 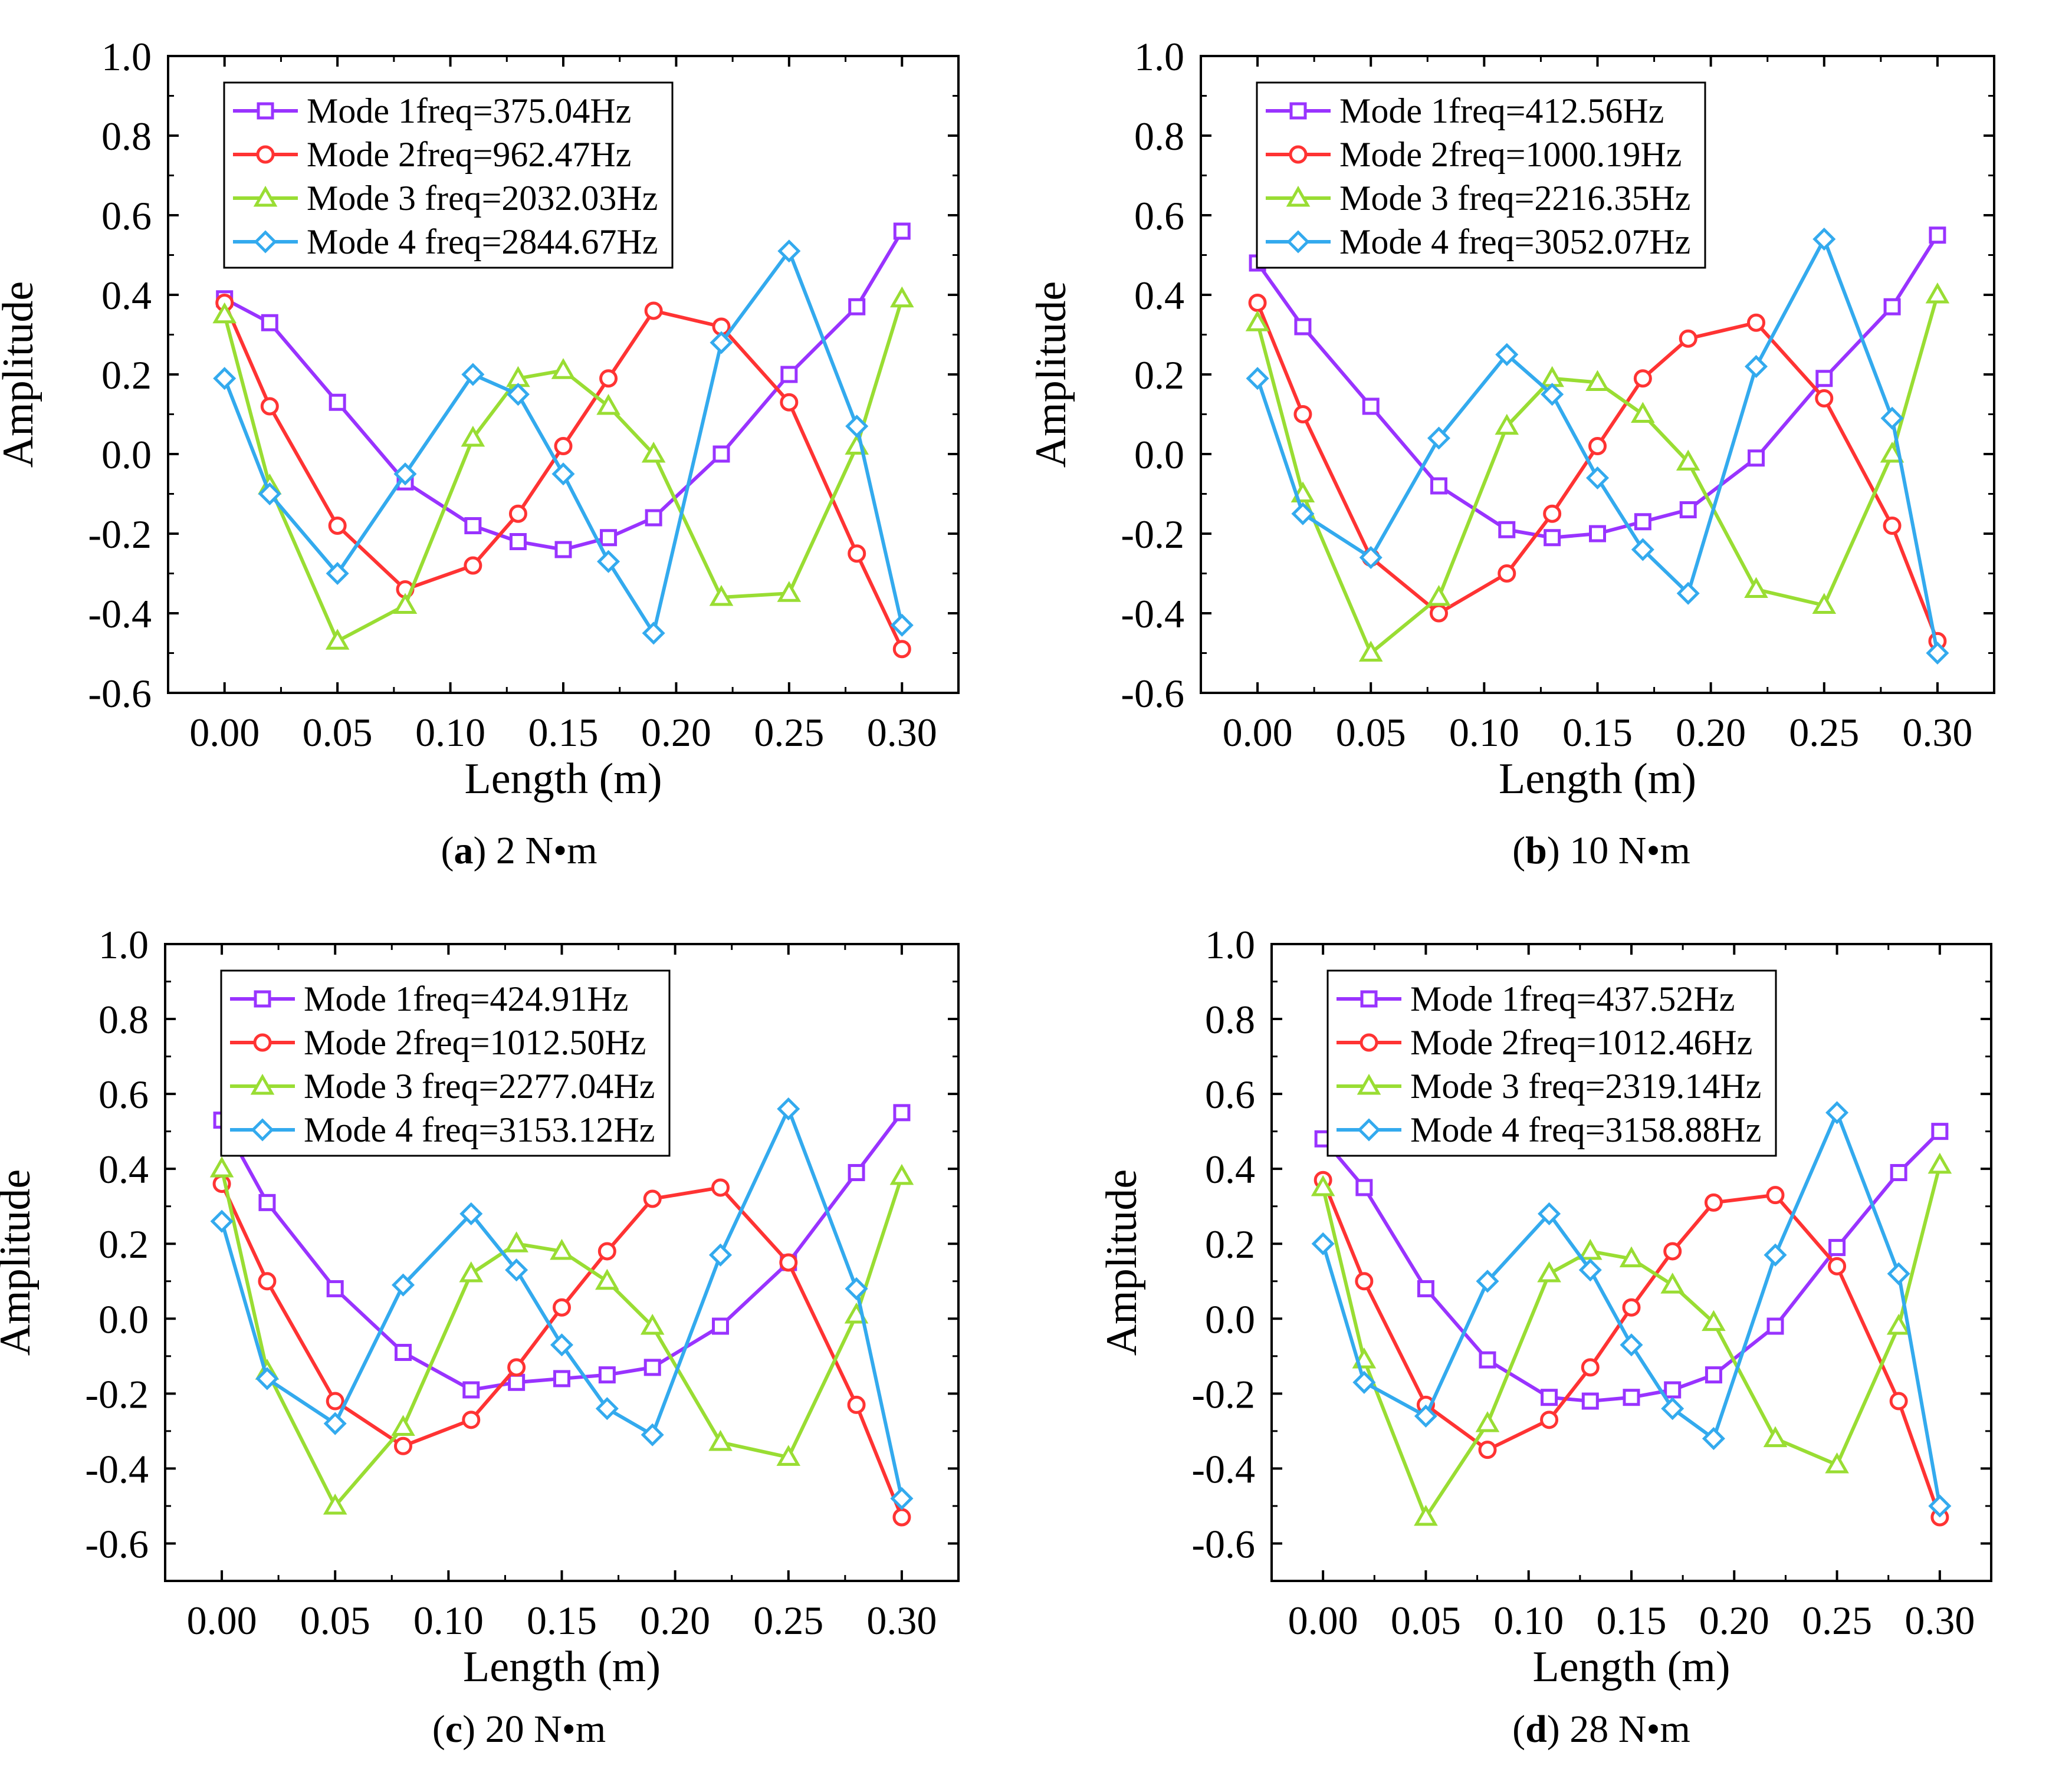 What do you see at coordinates (1394, 110) in the screenshot?
I see `legend-mode-label: Mode 1` at bounding box center [1394, 110].